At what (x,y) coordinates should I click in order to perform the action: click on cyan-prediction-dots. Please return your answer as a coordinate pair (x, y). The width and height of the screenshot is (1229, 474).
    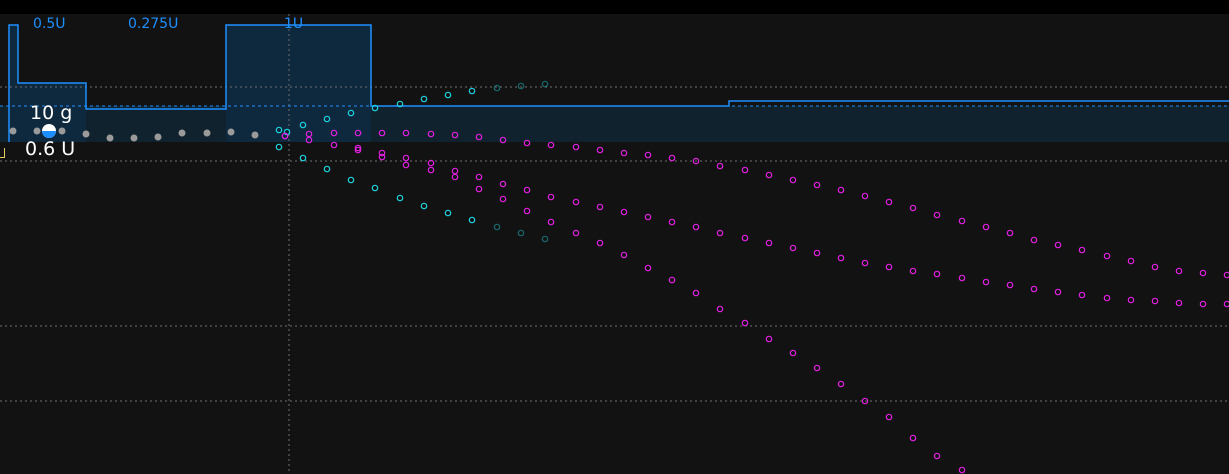
    Looking at the image, I should click on (412, 161).